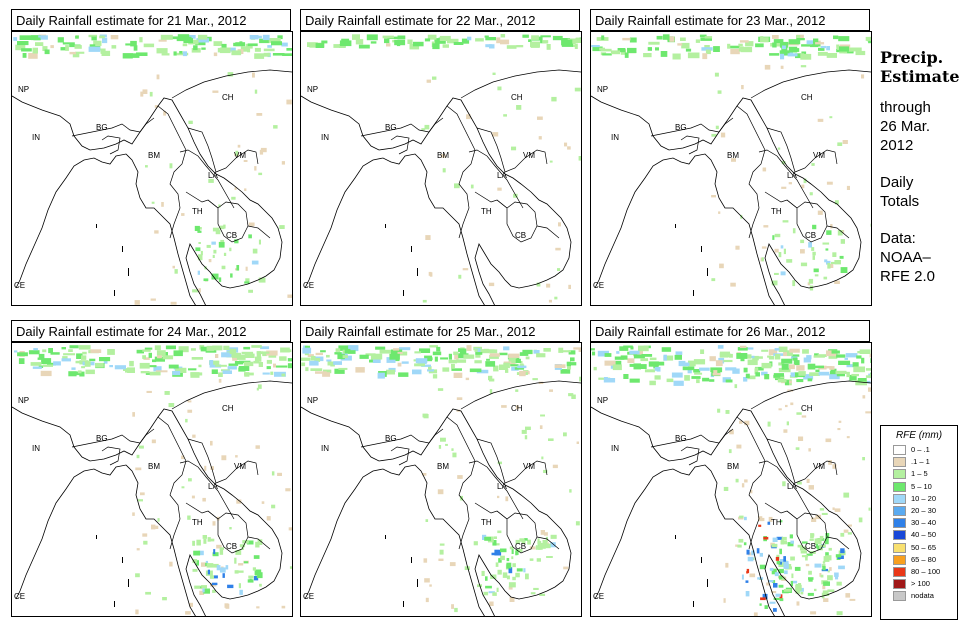  I want to click on country-label: CB, so click(231, 235).